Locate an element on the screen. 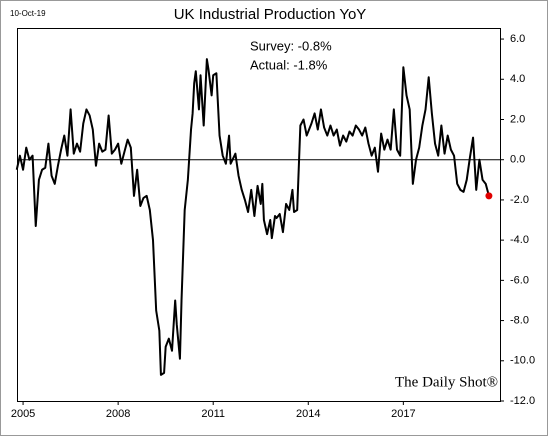  x-tick-label: 2008 is located at coordinates (118, 414).